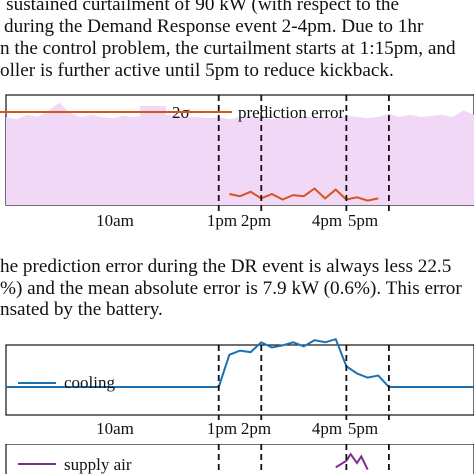  I want to click on plot-frame, so click(239, 459).